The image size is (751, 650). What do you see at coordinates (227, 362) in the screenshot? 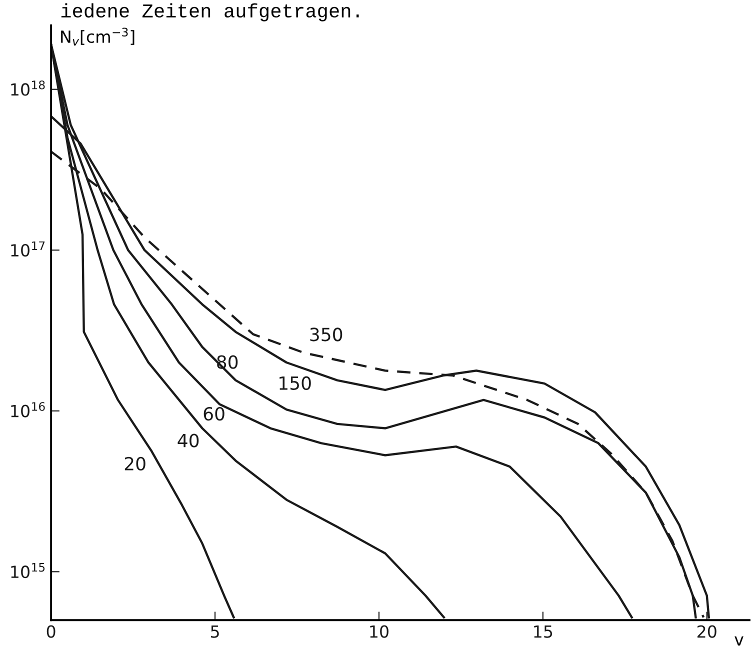
I see `series-label: 80` at bounding box center [227, 362].